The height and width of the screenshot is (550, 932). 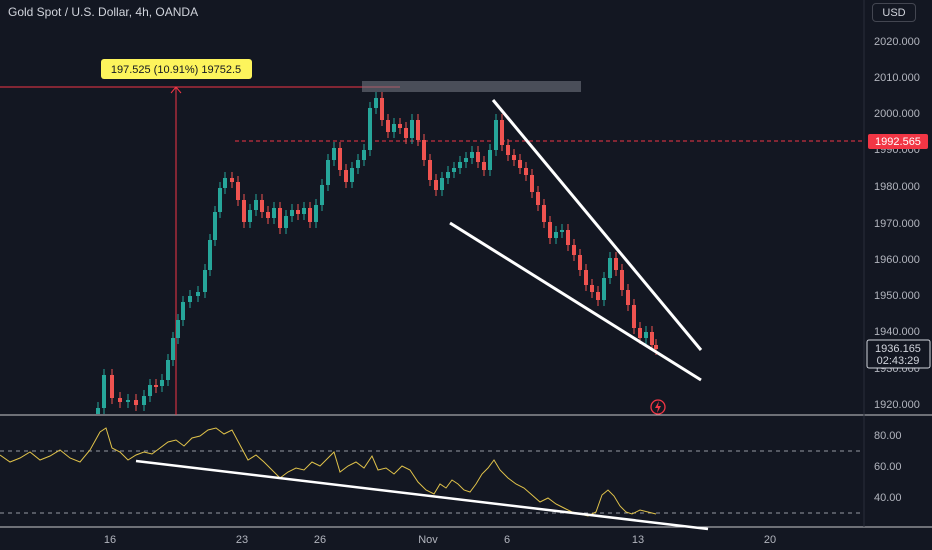 I want to click on countdown-label: 02:43:29, so click(x=898, y=361).